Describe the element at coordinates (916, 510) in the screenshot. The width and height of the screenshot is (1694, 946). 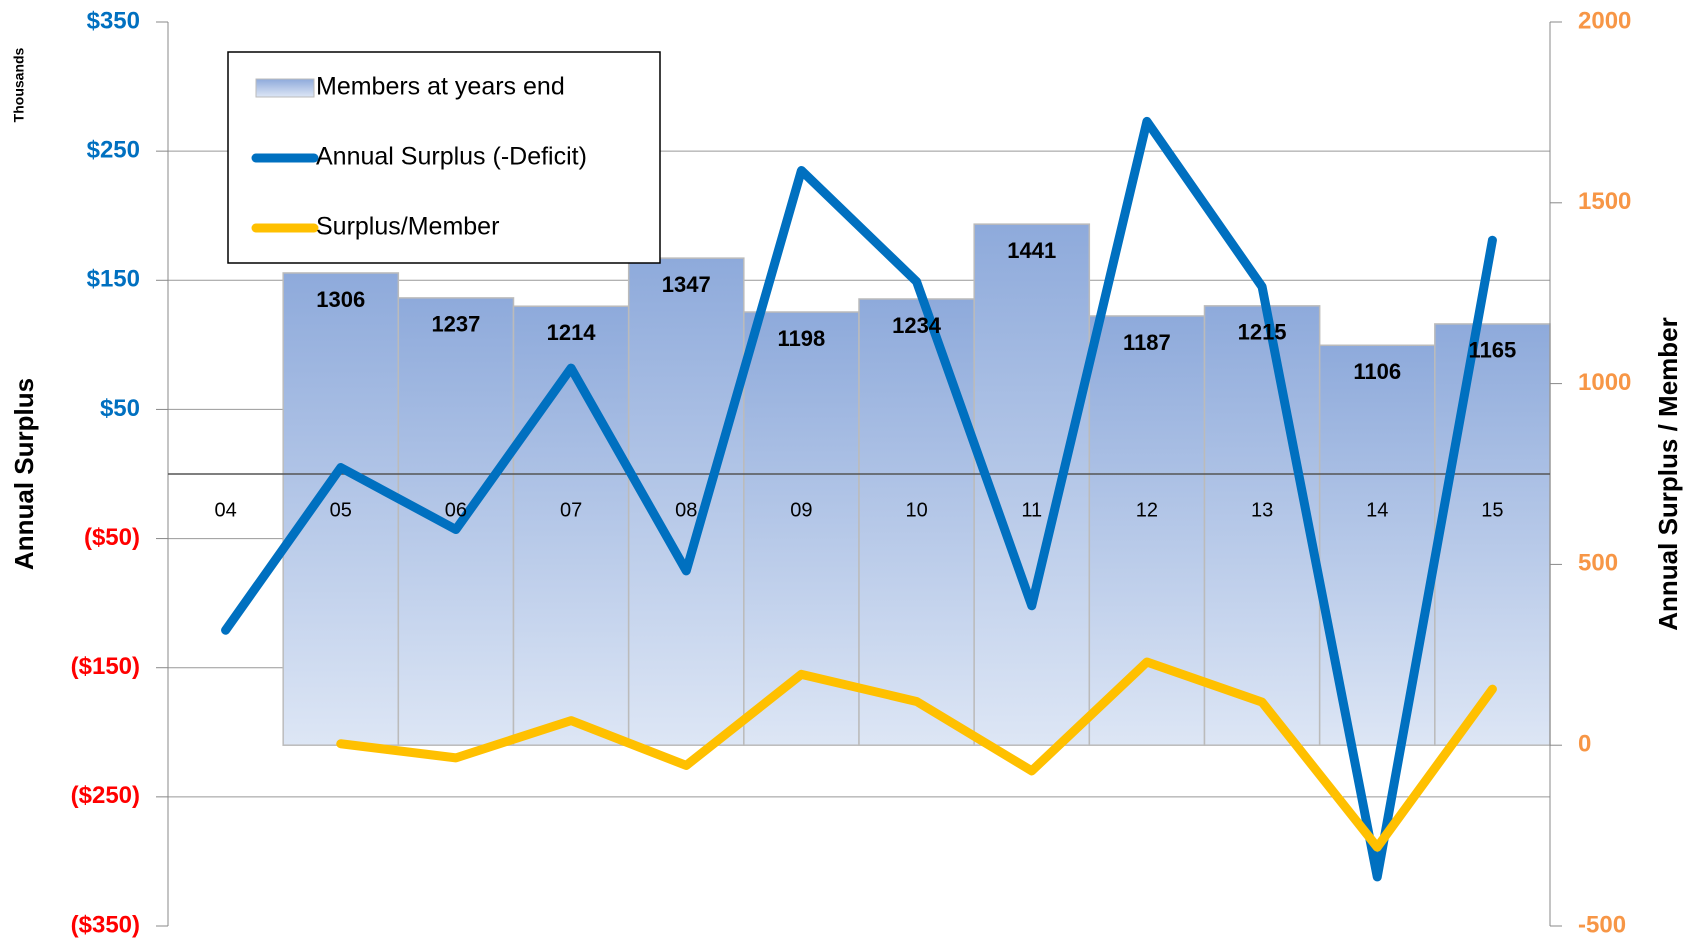
I see `x-tick-label: 10` at that location.